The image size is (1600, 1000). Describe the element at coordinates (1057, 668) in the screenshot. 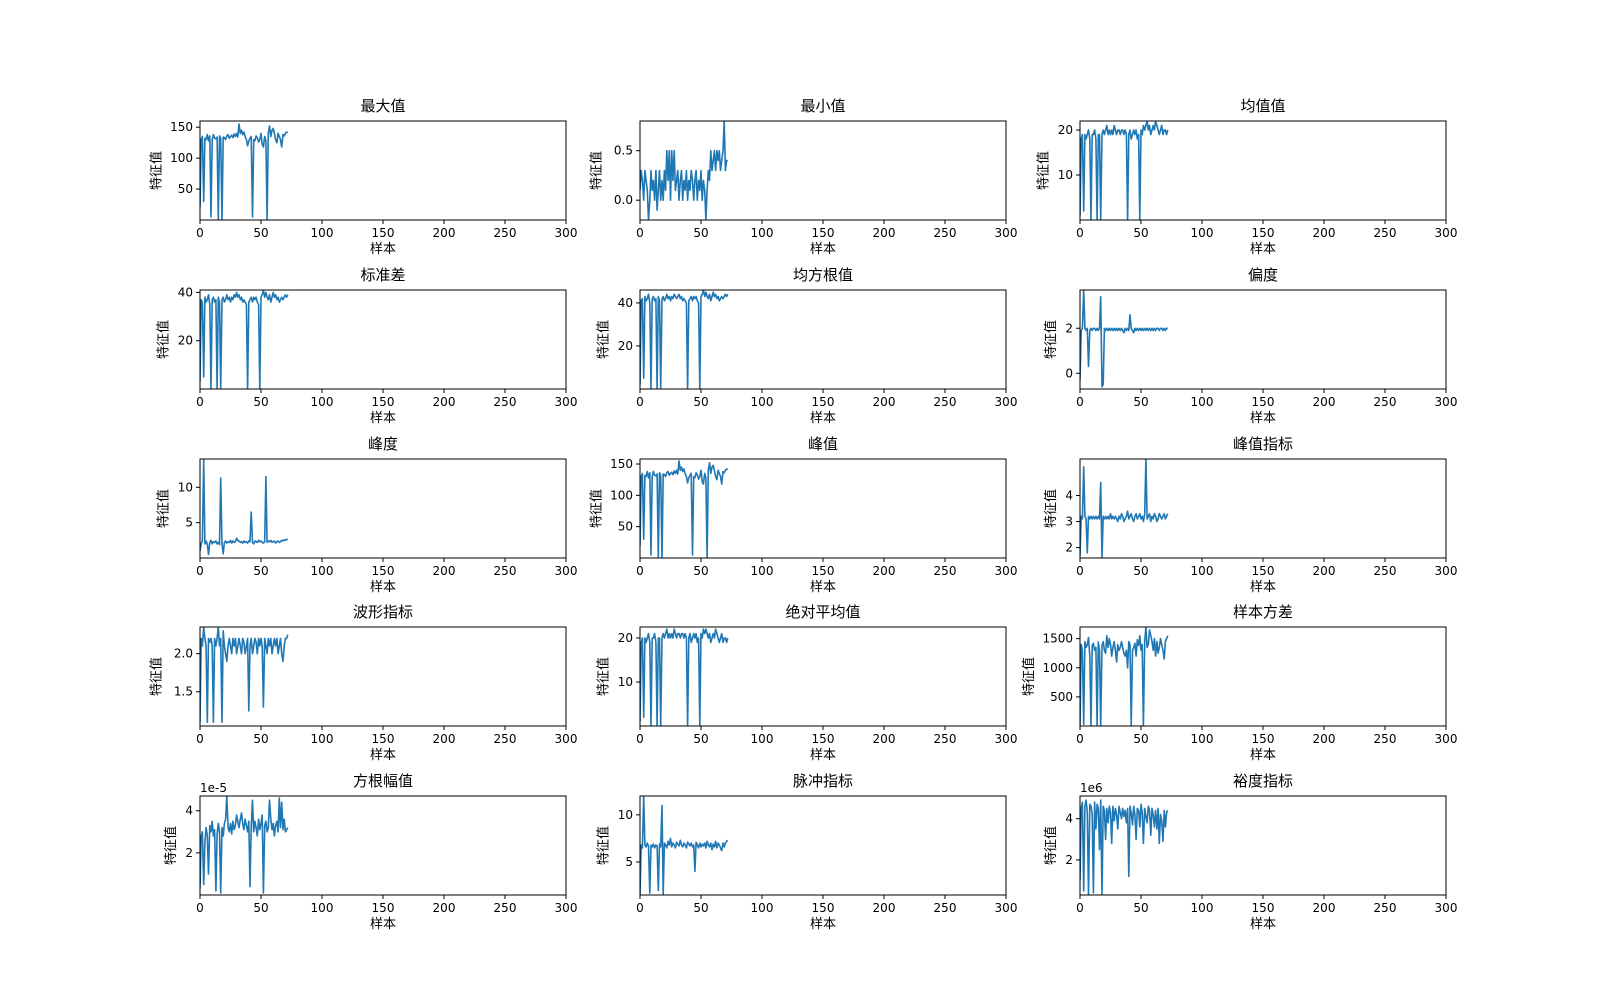

I see `y-tick-label: 1000` at that location.